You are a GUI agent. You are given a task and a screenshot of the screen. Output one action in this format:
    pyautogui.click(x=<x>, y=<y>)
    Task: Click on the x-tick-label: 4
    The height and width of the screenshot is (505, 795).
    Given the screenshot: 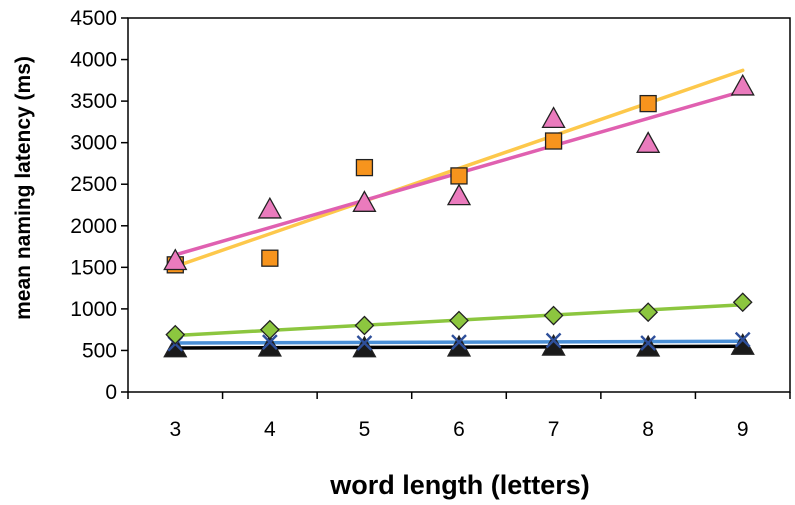 What is the action you would take?
    pyautogui.click(x=270, y=429)
    